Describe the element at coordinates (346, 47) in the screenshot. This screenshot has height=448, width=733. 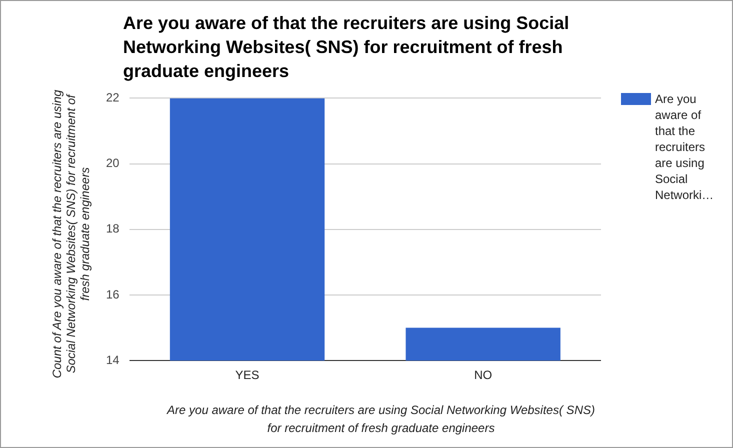
I see `chart-title: Are you aware of that the recruiters are using Social Networking Websites( SNS) for recruitment of fresh graduate engineers` at that location.